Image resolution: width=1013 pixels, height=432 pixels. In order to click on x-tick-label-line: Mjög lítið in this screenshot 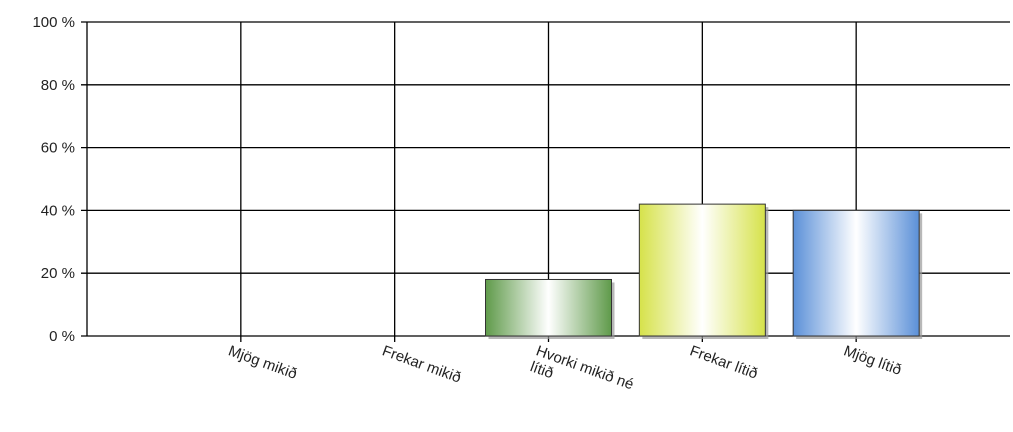, I will do `click(872, 360)`.